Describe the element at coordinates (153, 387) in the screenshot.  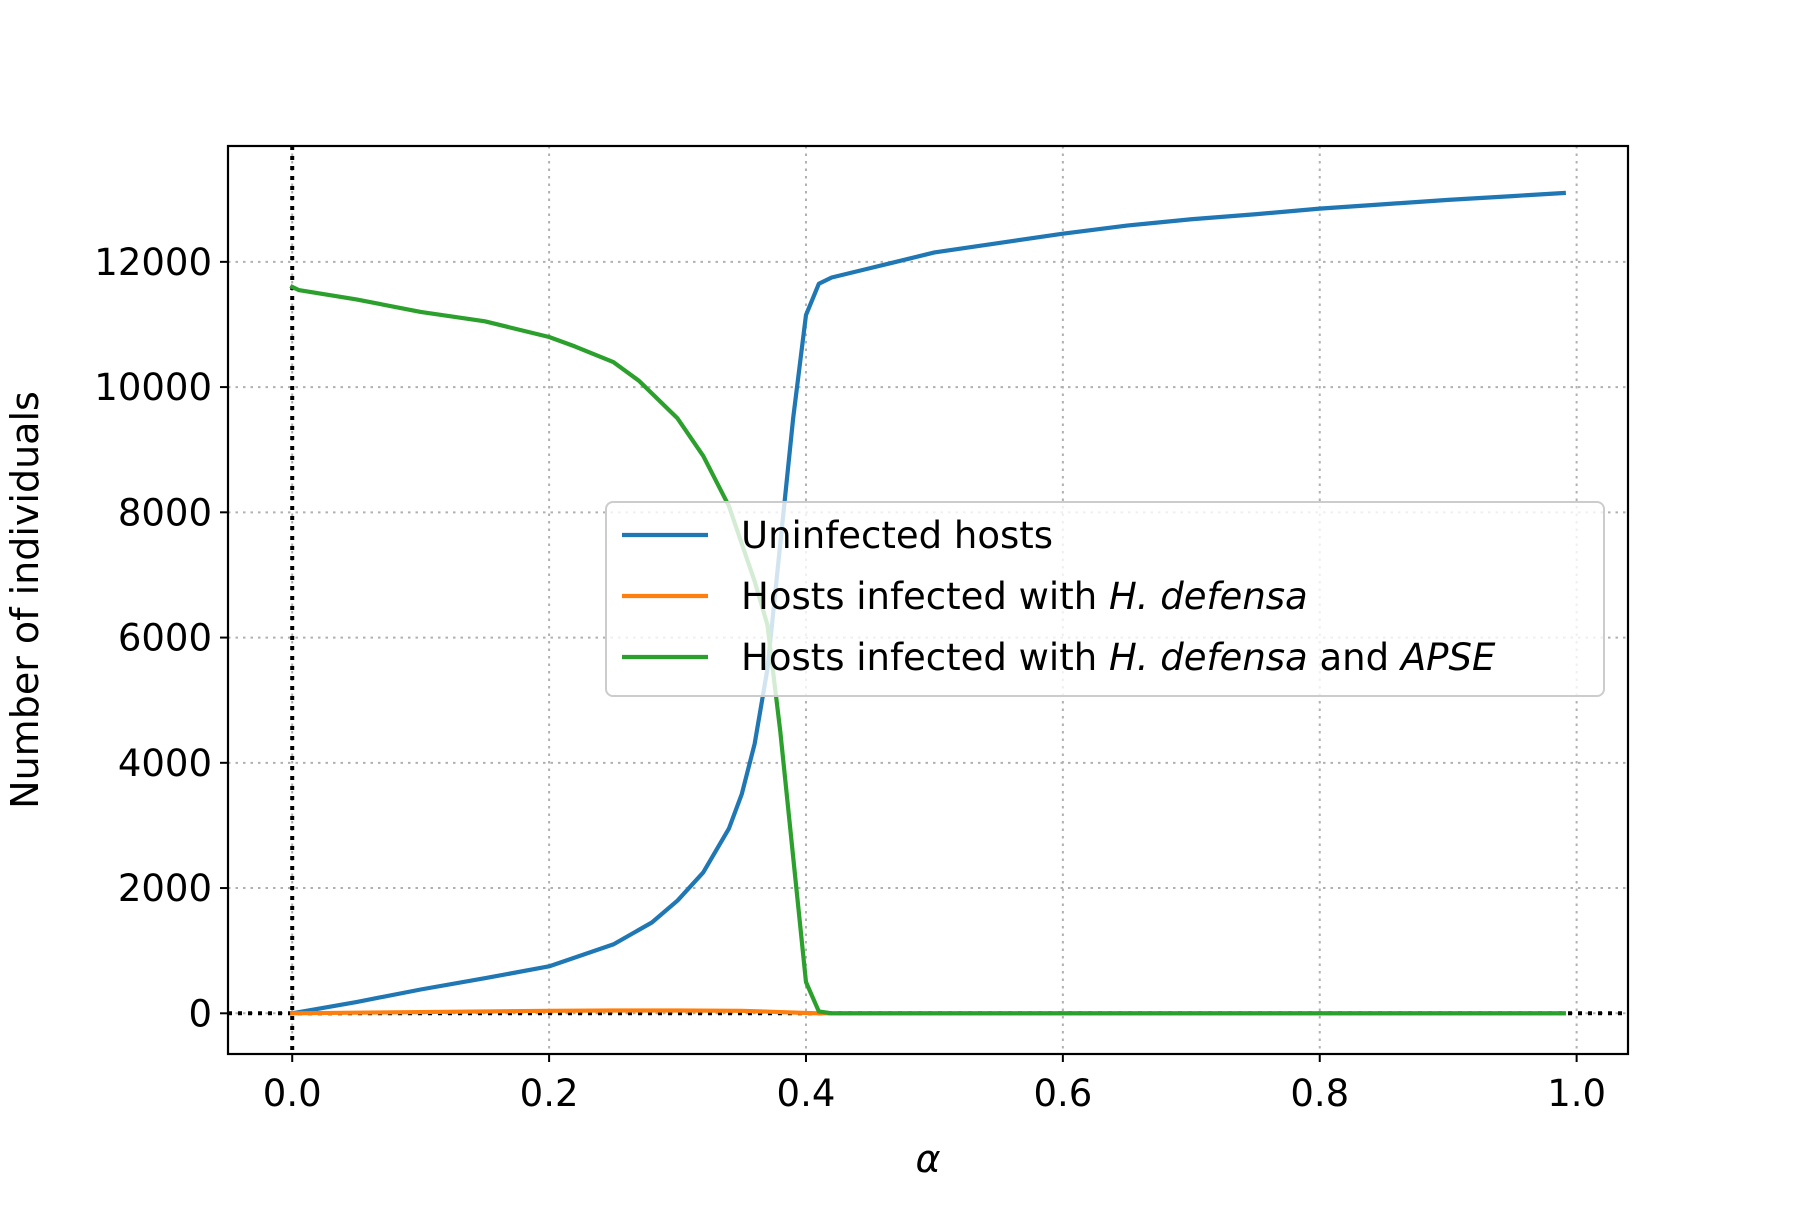
I see `y-tick-label: 10000` at that location.